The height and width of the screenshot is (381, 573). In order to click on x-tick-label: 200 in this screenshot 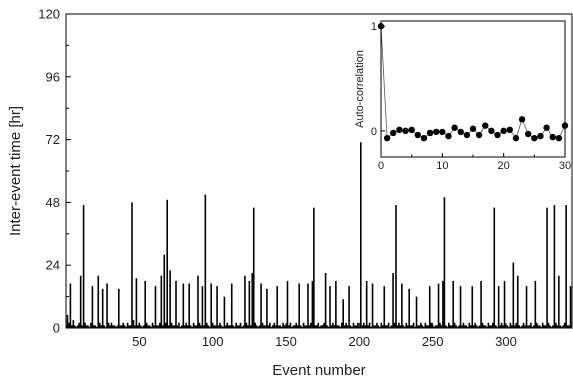, I will do `click(359, 341)`.